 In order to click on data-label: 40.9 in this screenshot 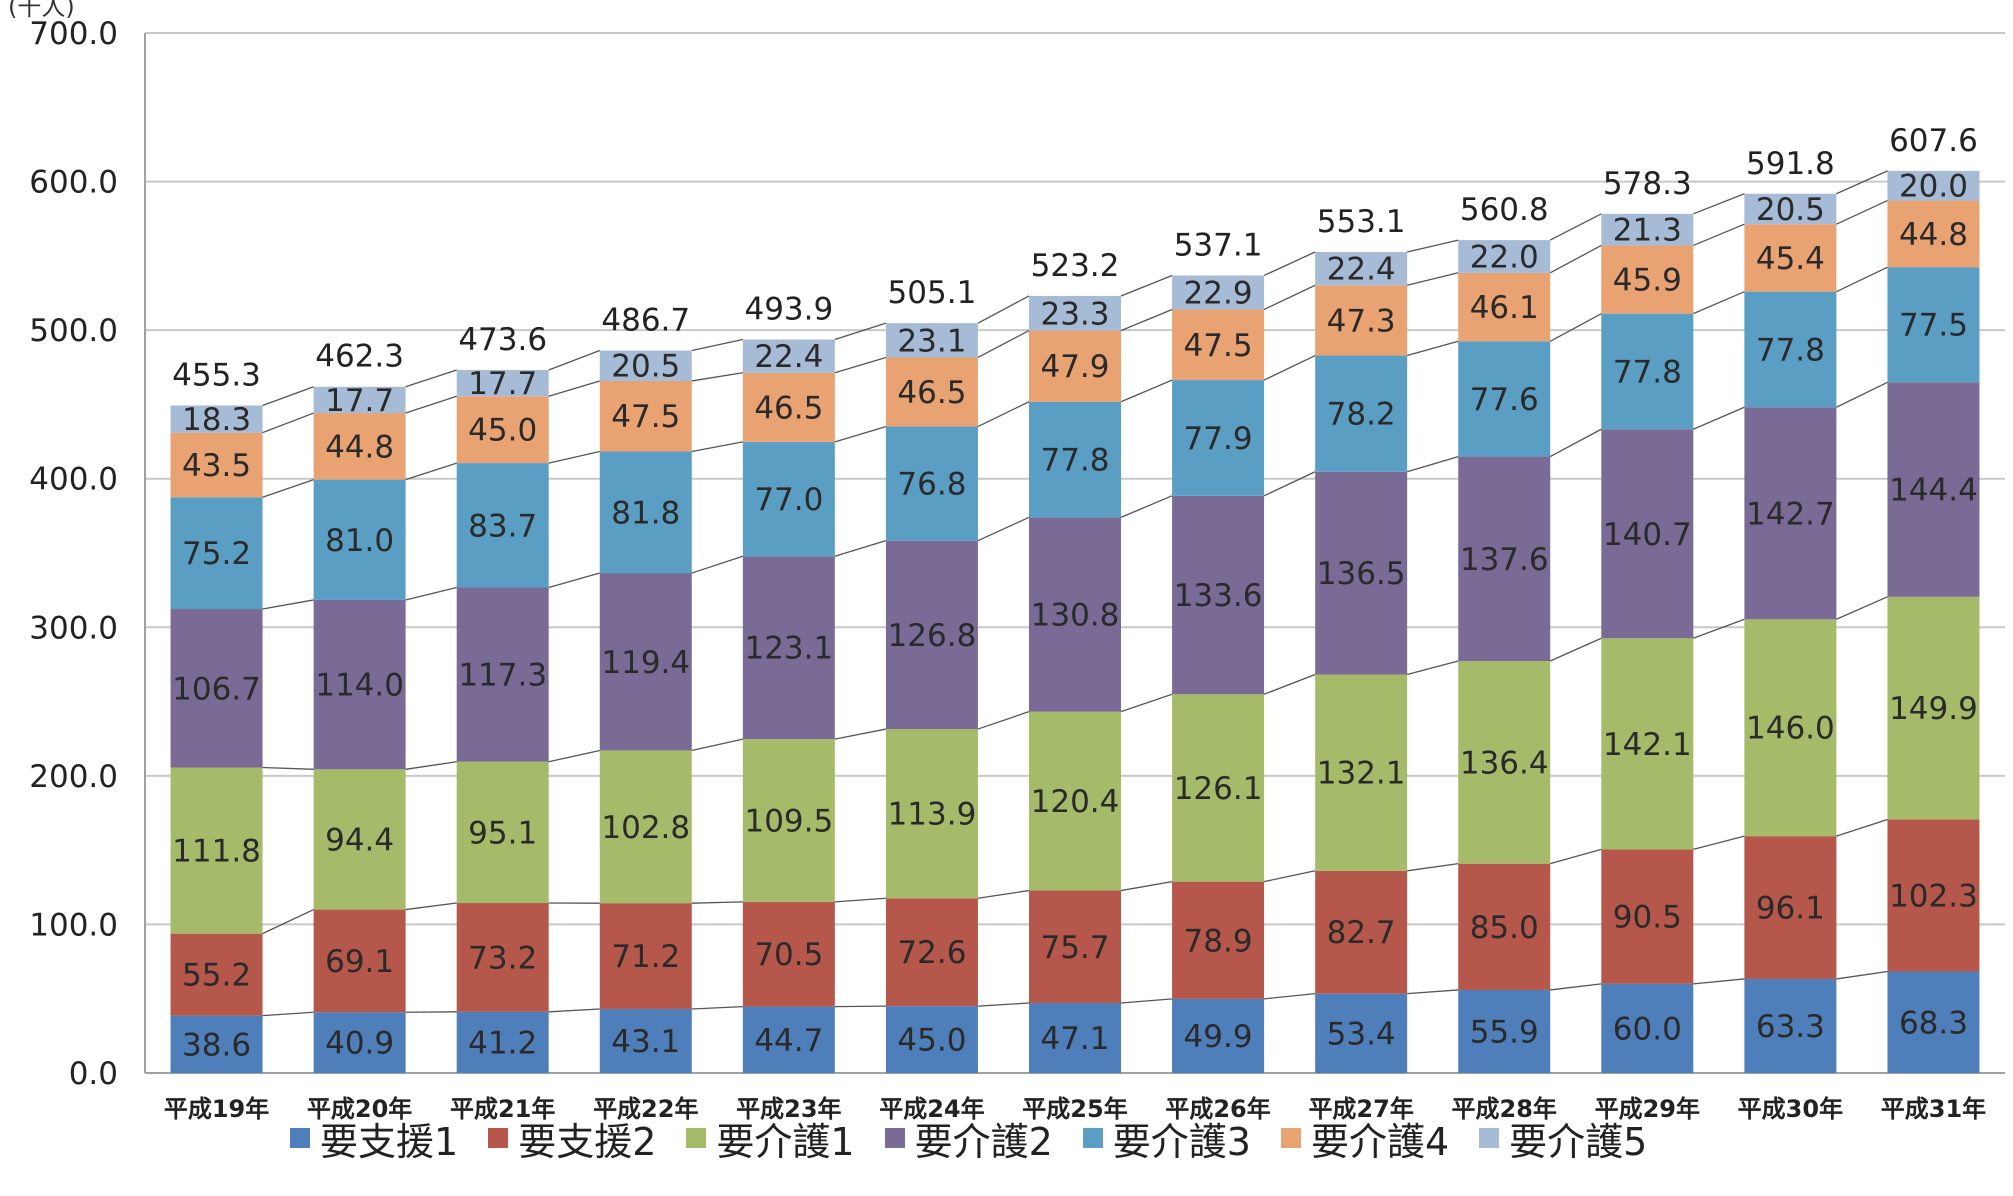, I will do `click(359, 1044)`.